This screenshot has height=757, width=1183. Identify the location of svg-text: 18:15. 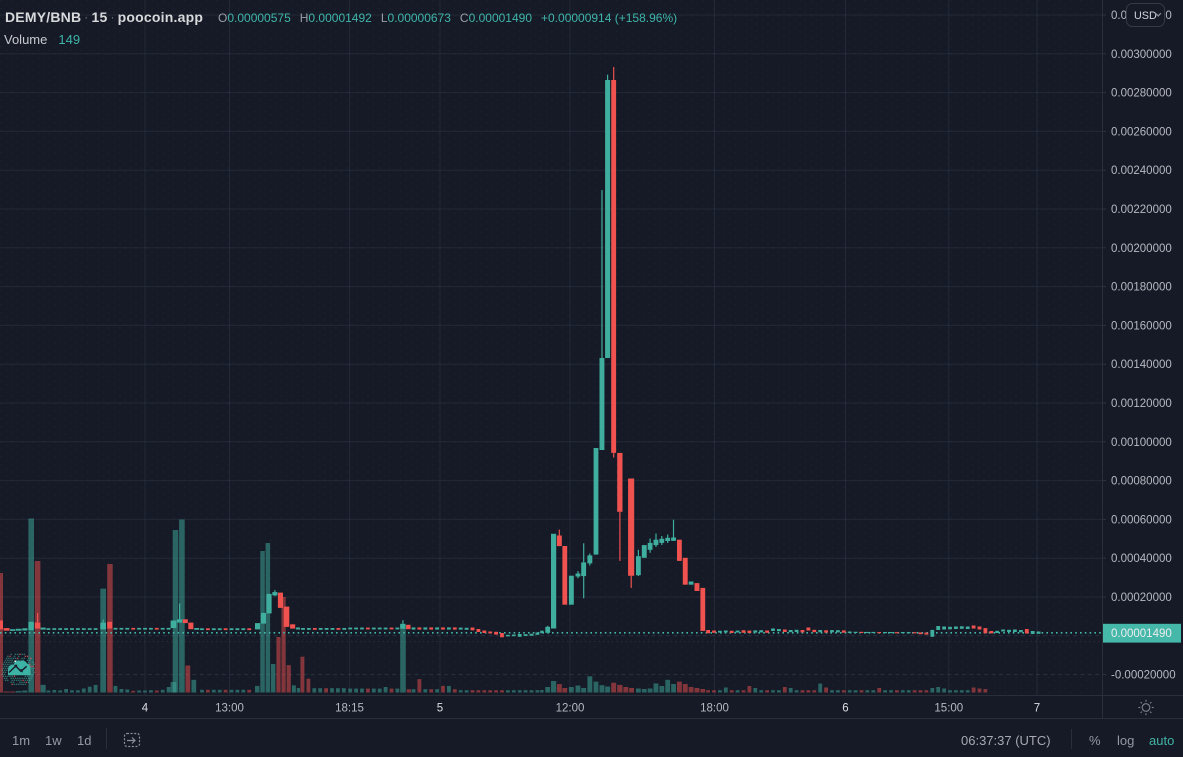
(349, 709).